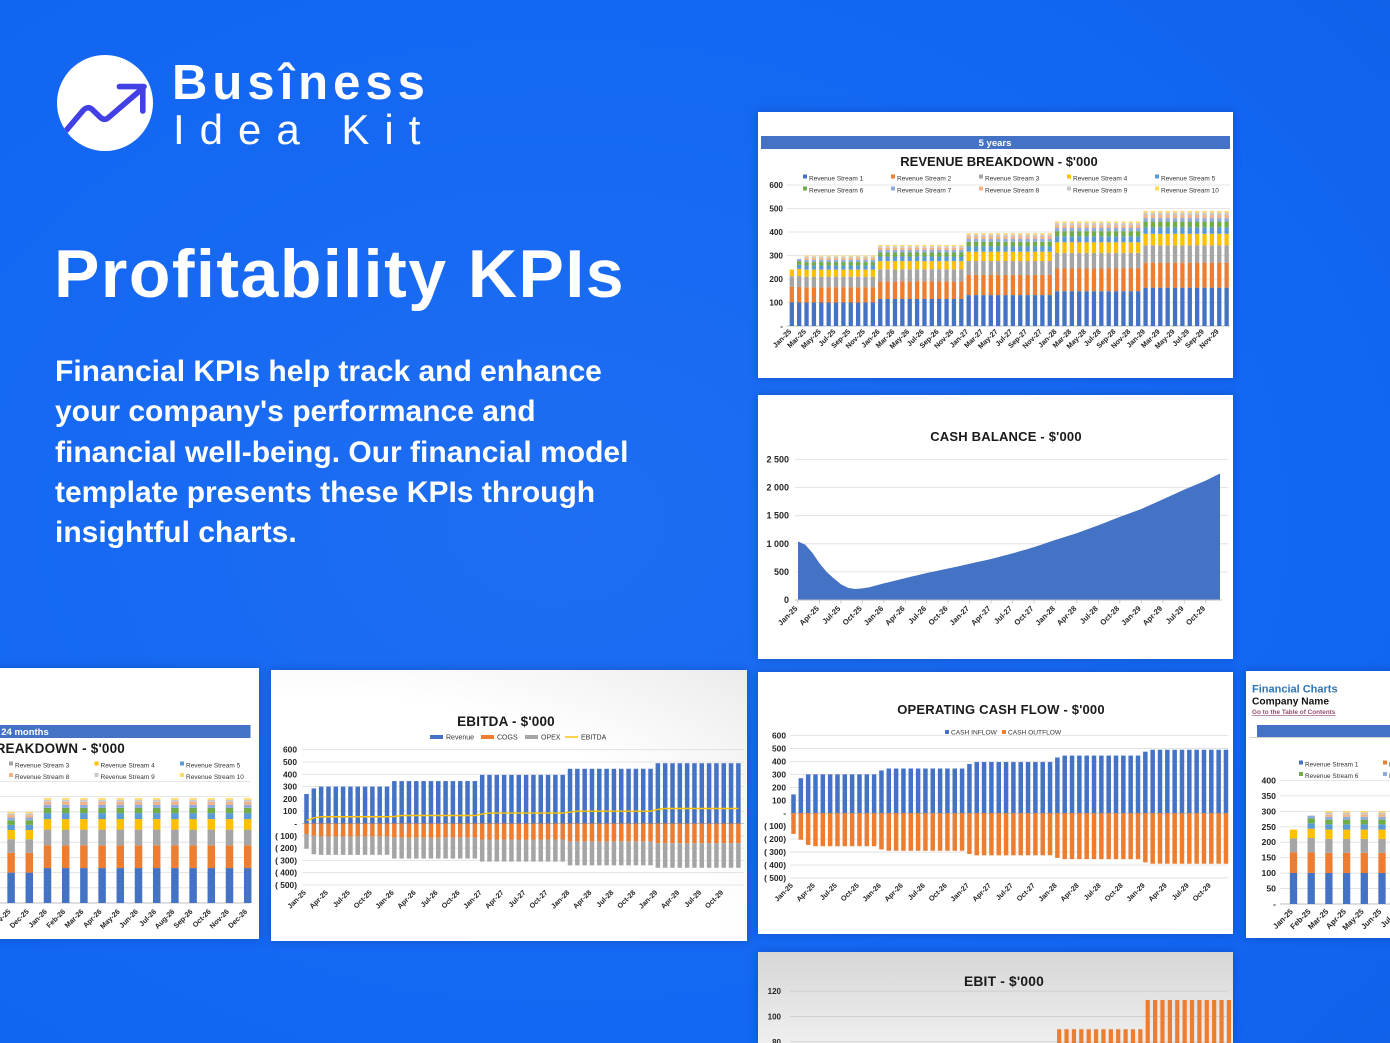  I want to click on svg-text: REVENUE BREAKDOWN - $'000, so click(62, 748).